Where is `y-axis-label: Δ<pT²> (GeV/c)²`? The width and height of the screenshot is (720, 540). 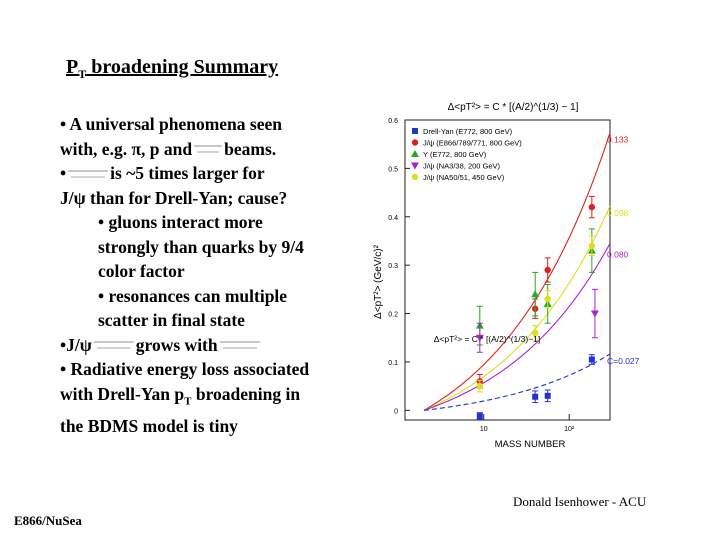
y-axis-label: Δ<pT²> (GeV/c)² is located at coordinates (378, 281).